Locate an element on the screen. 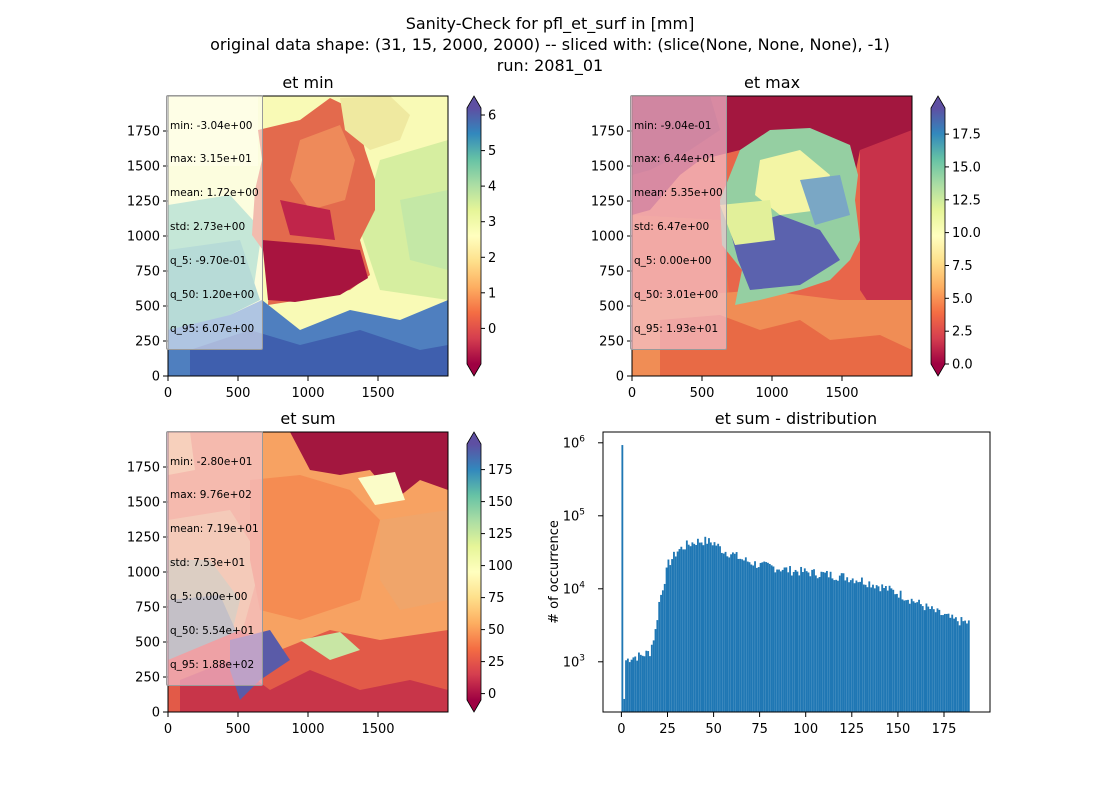 The width and height of the screenshot is (1100, 800). colorbar-tick-label: 3 is located at coordinates (492, 222).